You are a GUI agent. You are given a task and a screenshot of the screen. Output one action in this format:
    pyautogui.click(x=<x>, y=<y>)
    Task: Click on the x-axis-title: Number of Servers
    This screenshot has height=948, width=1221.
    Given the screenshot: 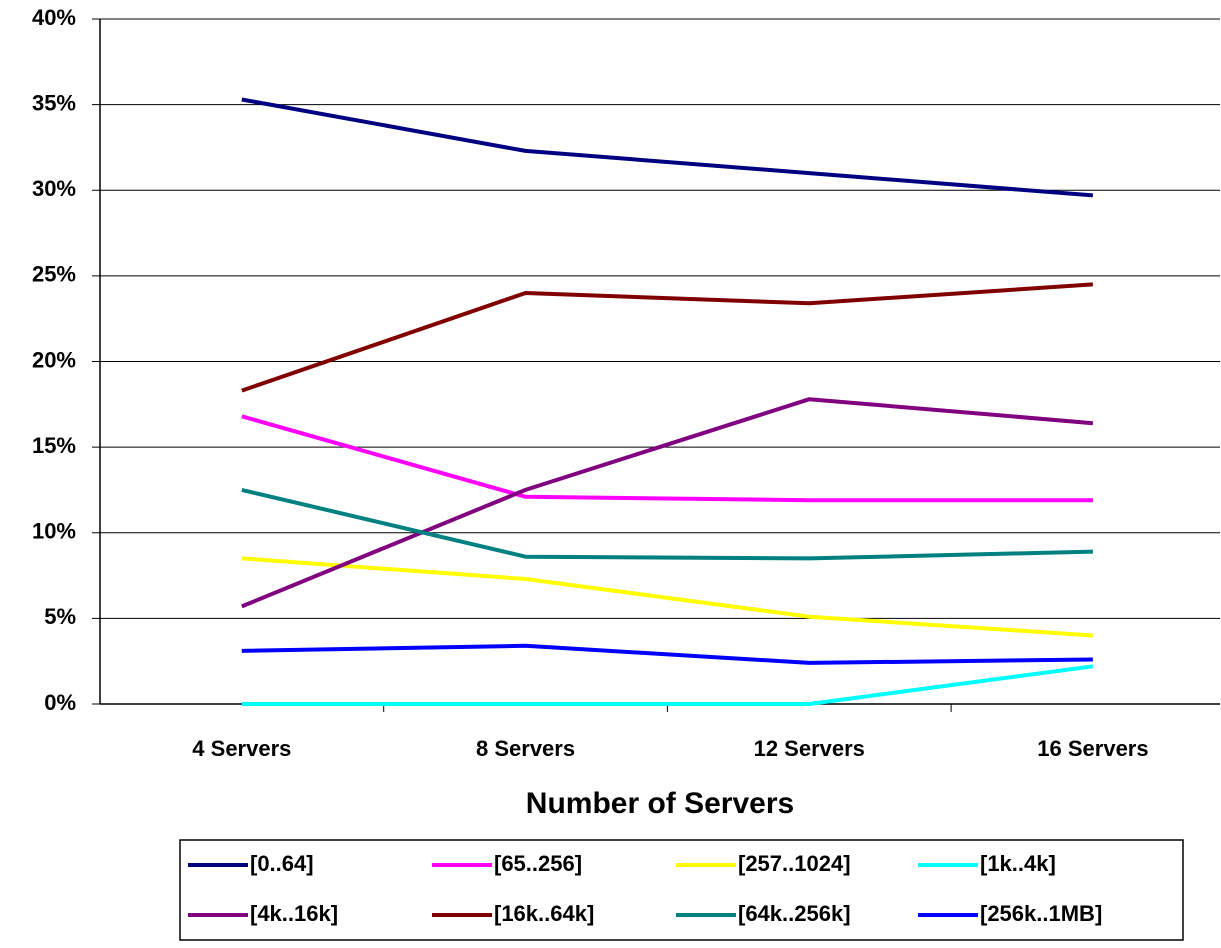 What is the action you would take?
    pyautogui.click(x=660, y=803)
    